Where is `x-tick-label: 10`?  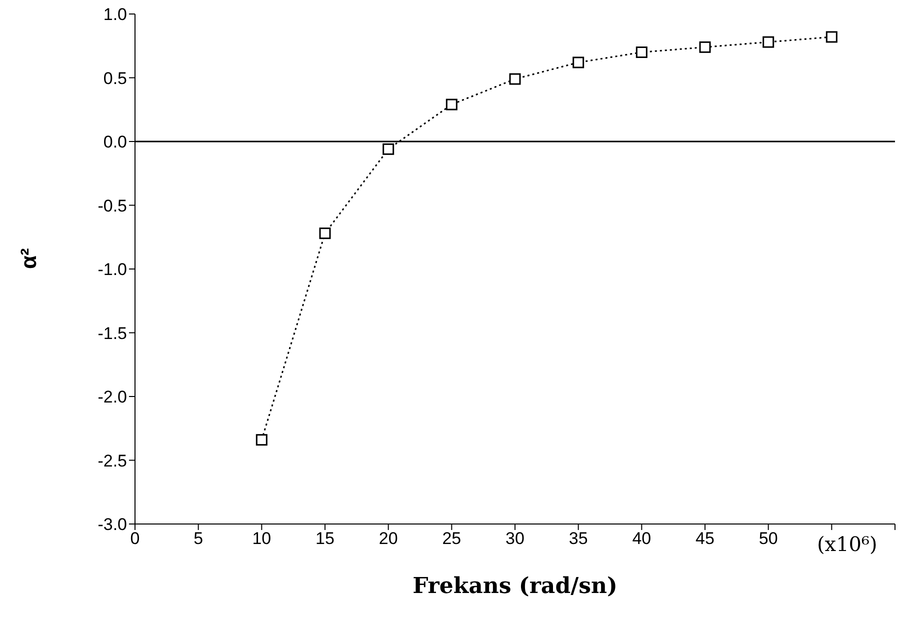 x-tick-label: 10 is located at coordinates (262, 538).